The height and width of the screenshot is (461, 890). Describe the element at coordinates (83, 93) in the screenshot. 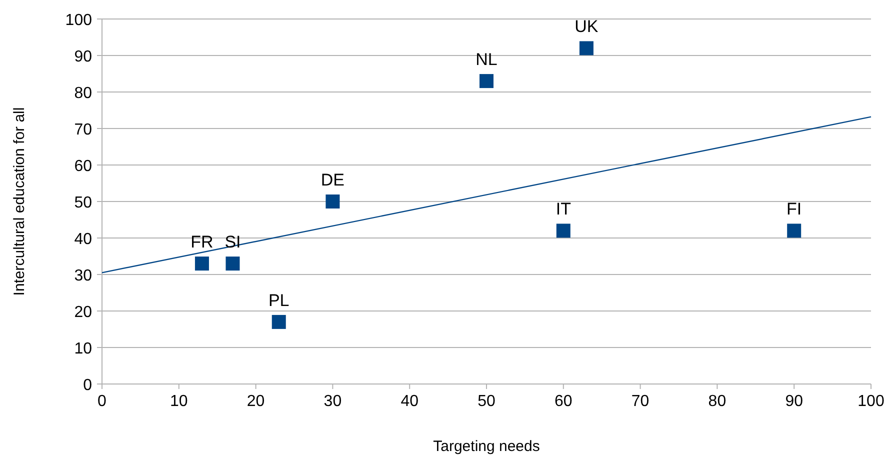

I see `y-tick-label: 80` at that location.